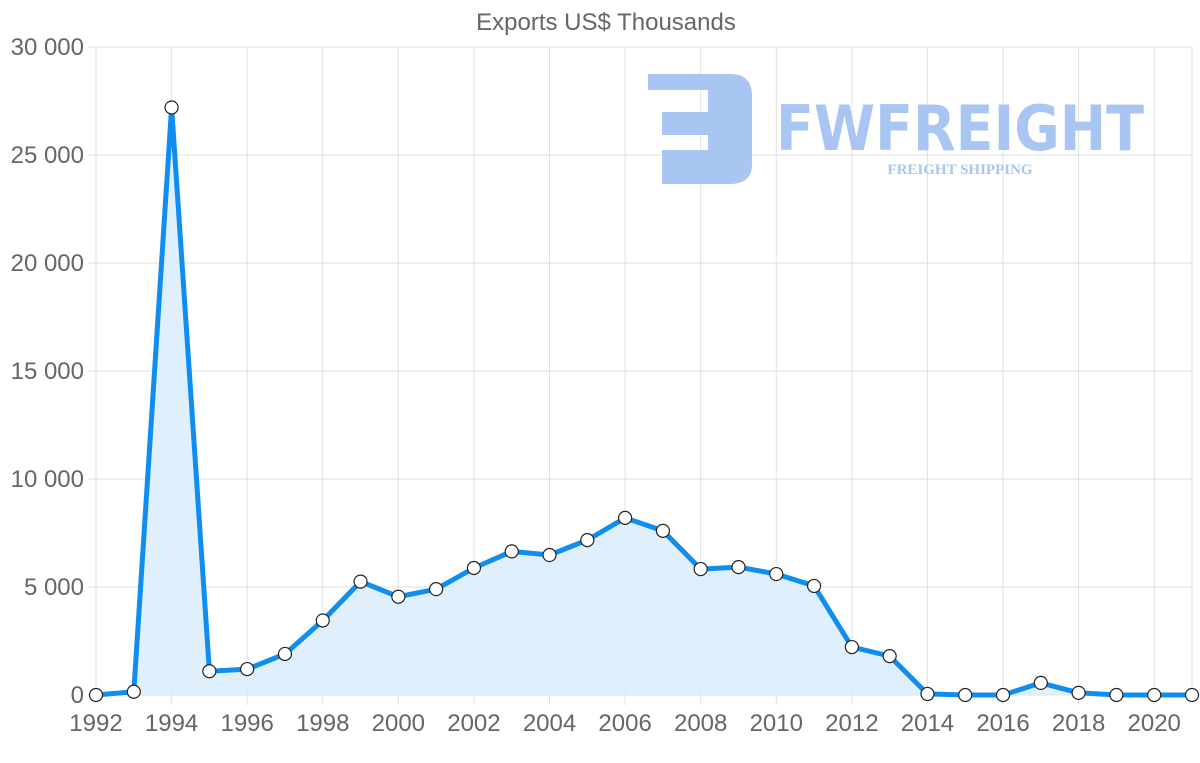  What do you see at coordinates (246, 723) in the screenshot?
I see `x-tick-label: 1996` at bounding box center [246, 723].